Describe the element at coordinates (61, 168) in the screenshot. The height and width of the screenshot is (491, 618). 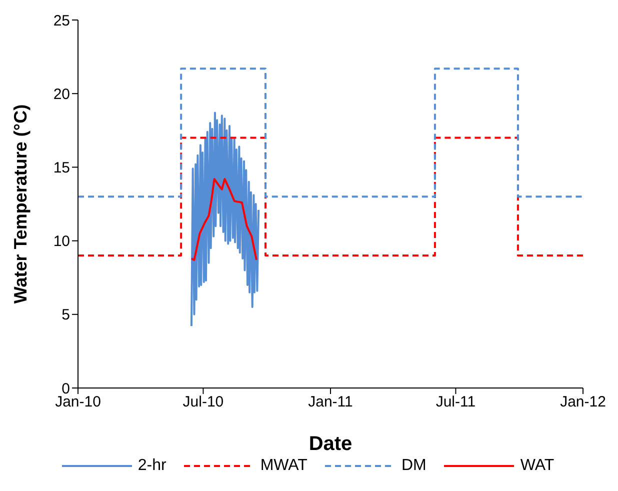
I see `y-tick-label: 15` at that location.